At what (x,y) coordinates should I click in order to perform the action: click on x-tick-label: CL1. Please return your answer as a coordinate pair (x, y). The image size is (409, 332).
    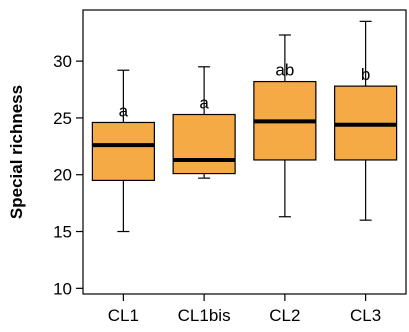
    Looking at the image, I should click on (123, 315).